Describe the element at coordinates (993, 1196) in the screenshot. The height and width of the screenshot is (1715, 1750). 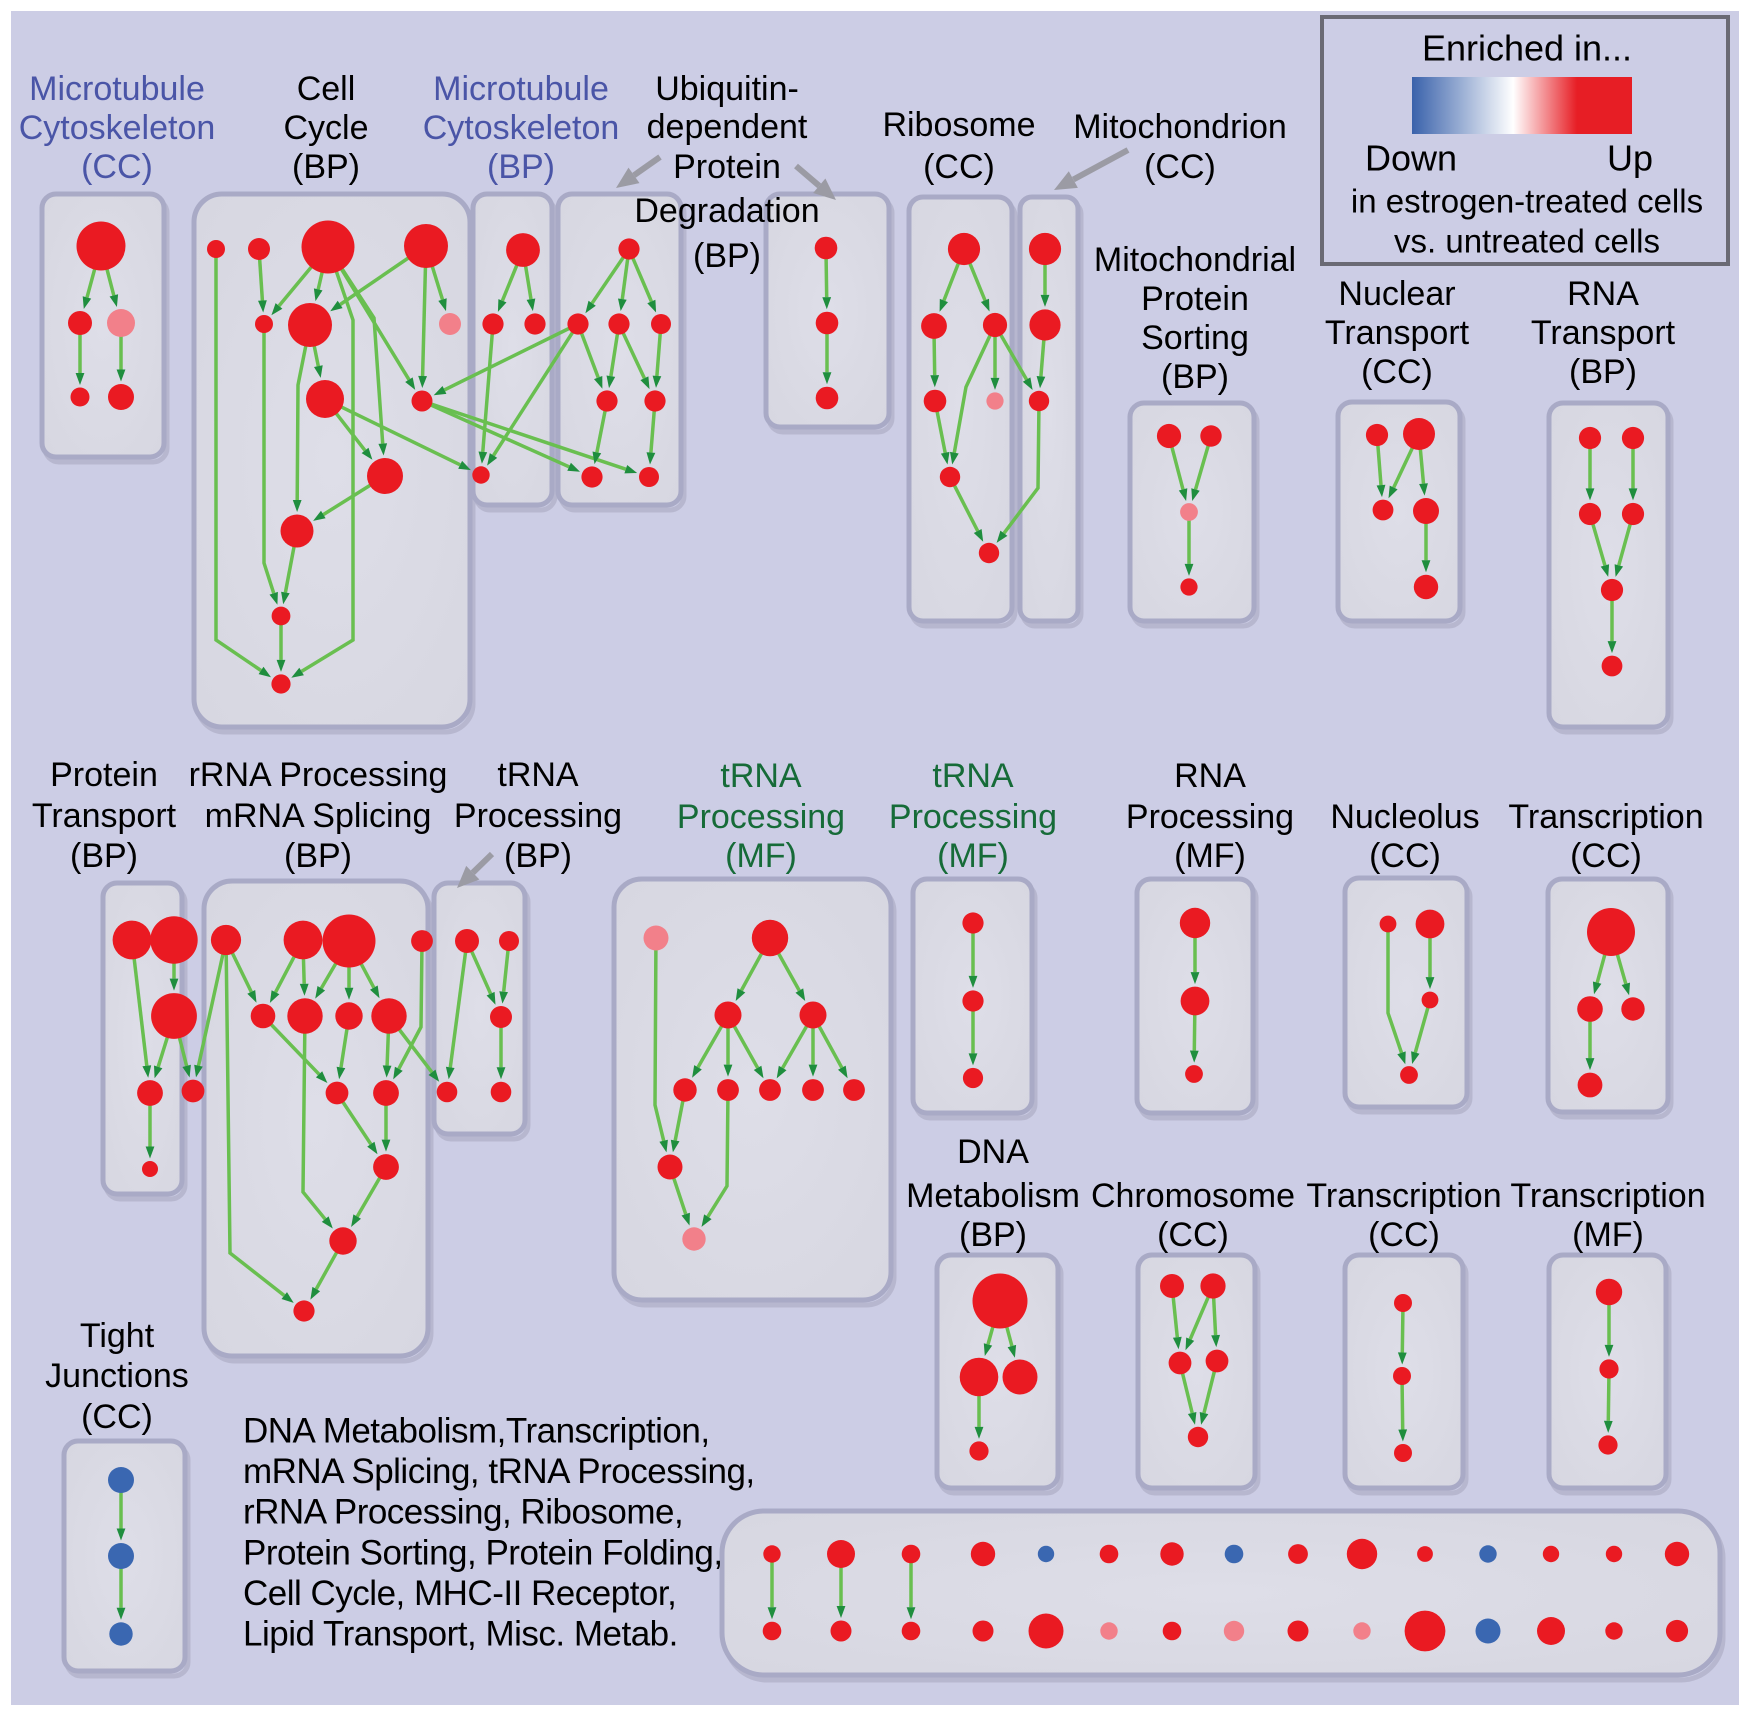
I see `svg-text: Metabolism` at that location.